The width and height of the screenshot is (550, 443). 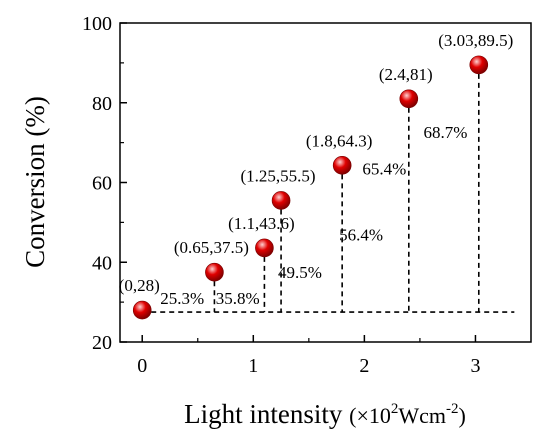 I want to click on percent-label: 56.4%, so click(x=361, y=234).